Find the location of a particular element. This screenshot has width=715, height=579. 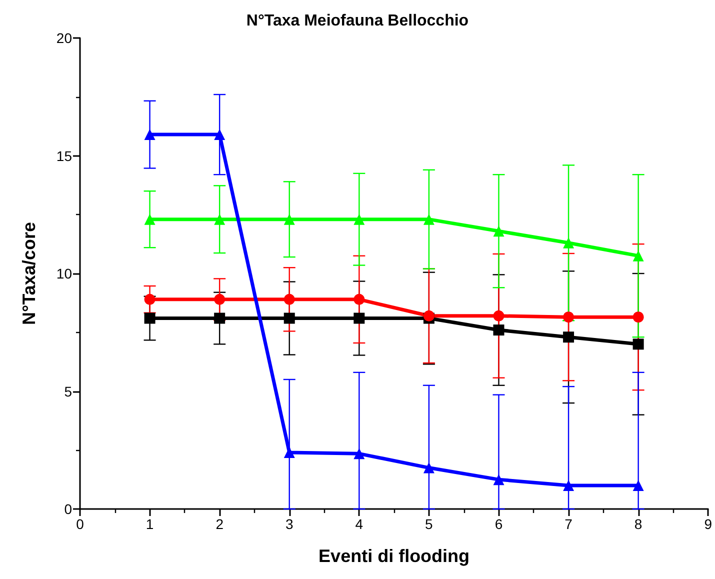

x-tick-label: 9 is located at coordinates (708, 524).